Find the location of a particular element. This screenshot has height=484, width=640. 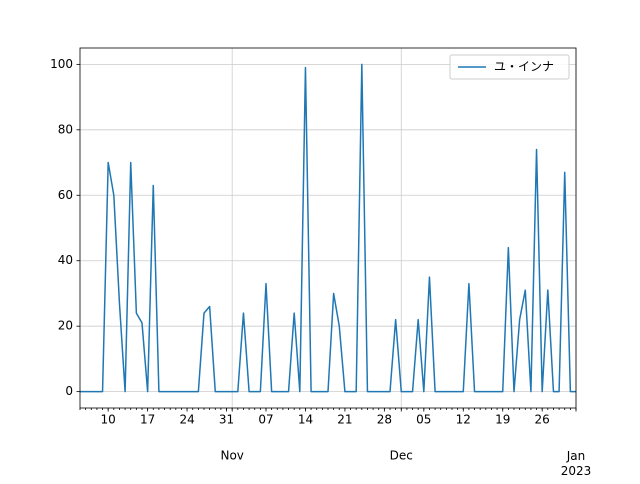

y-tick-label: 0 is located at coordinates (69, 391).